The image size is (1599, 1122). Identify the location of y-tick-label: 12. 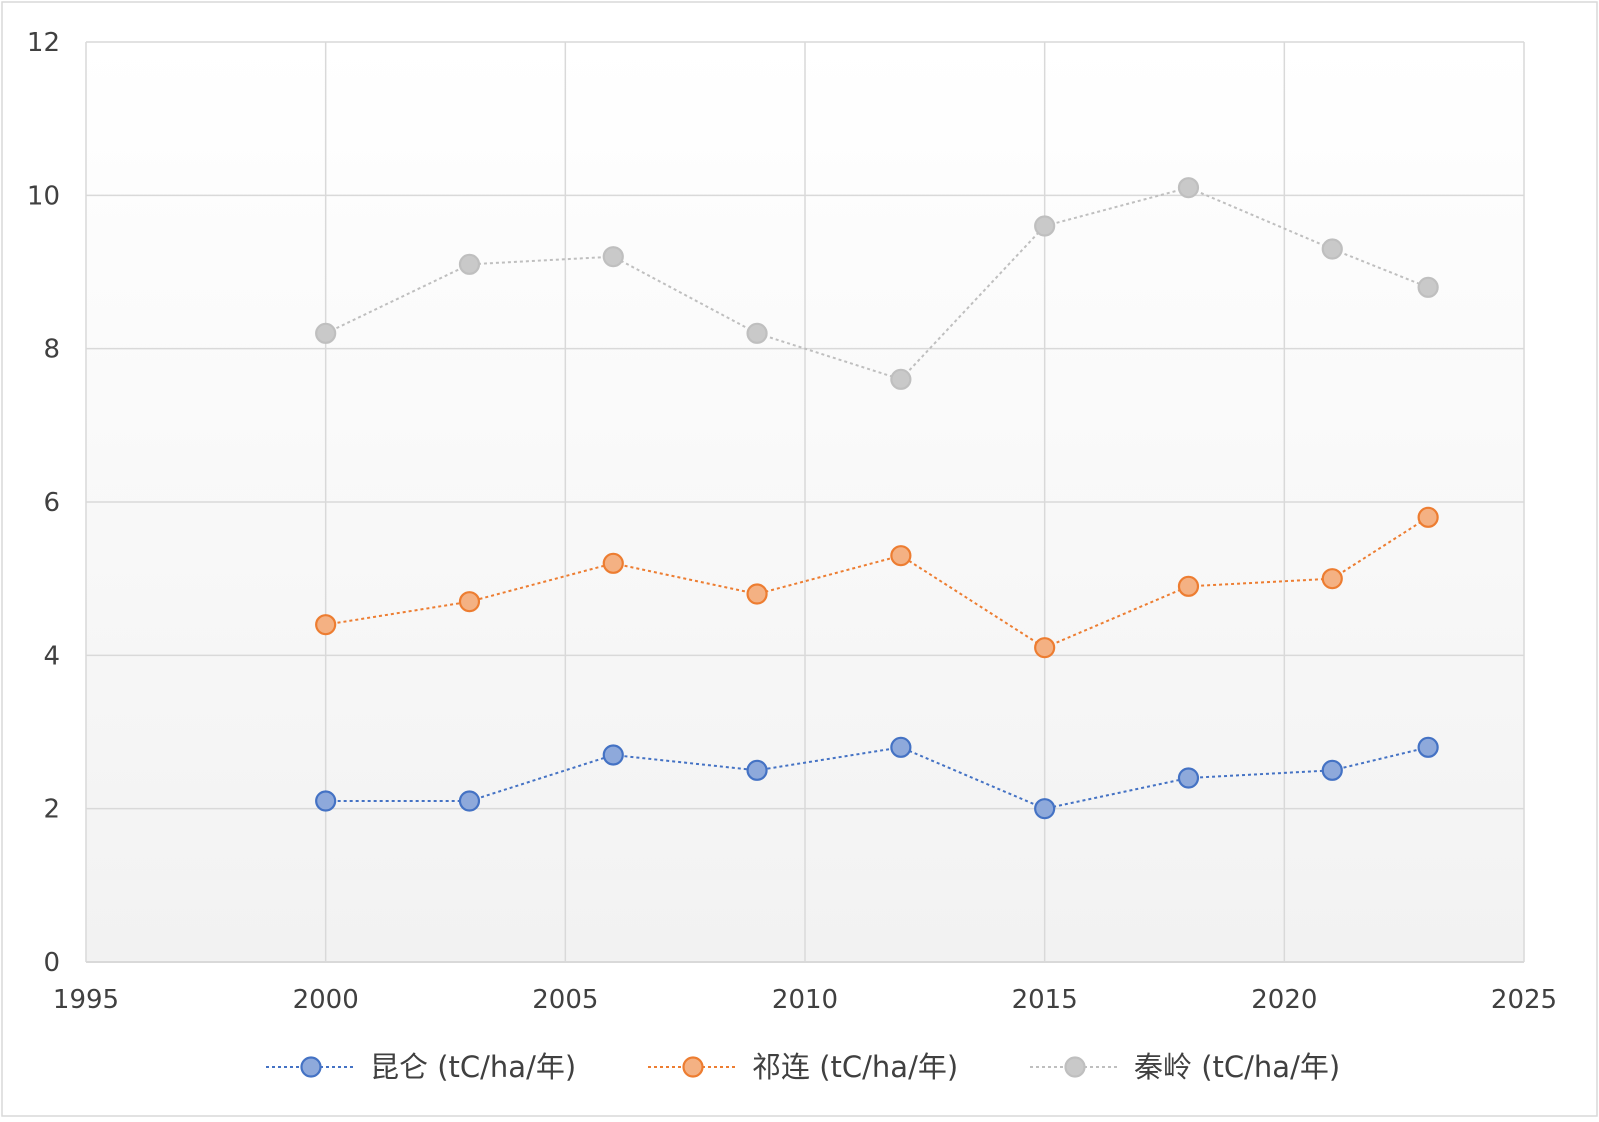
(43, 43).